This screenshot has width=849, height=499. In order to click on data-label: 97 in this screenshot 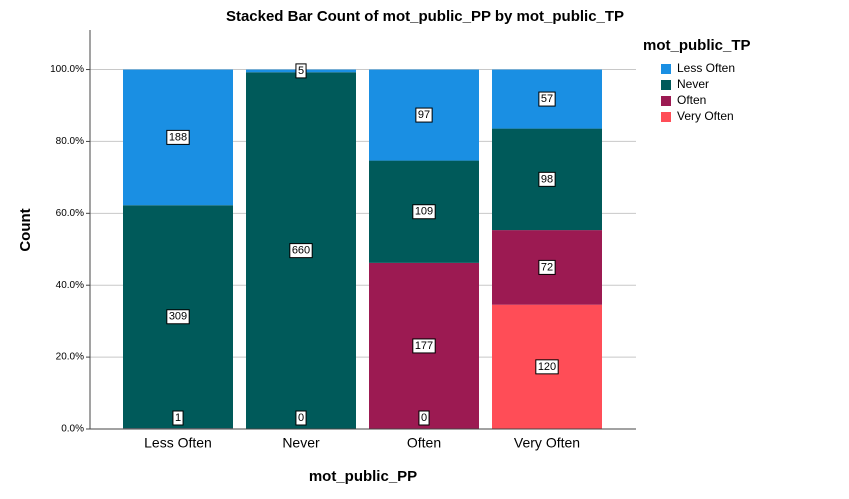, I will do `click(424, 115)`.